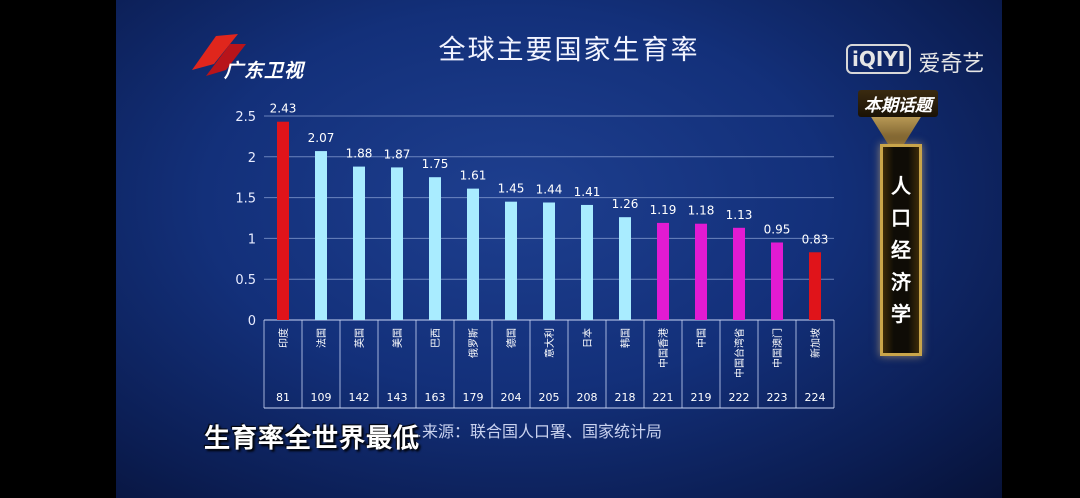 The width and height of the screenshot is (1080, 498). I want to click on y-tick-label: 1, so click(252, 239).